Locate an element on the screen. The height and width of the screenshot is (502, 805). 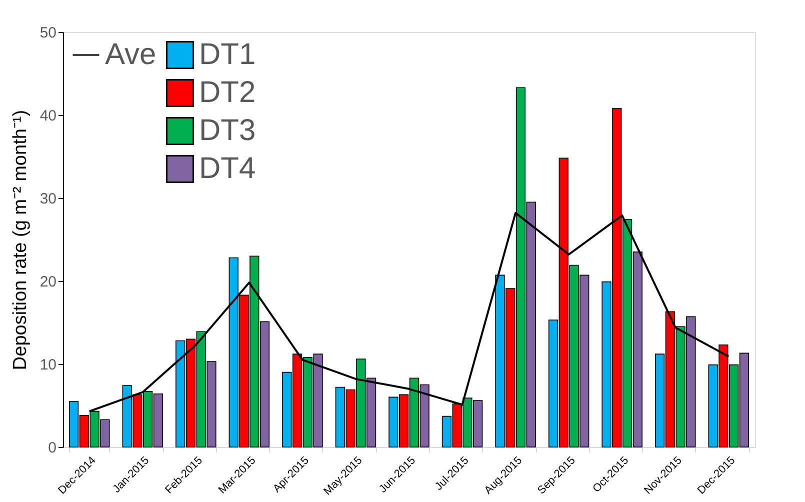
y-tick-label: 0 is located at coordinates (52, 448).